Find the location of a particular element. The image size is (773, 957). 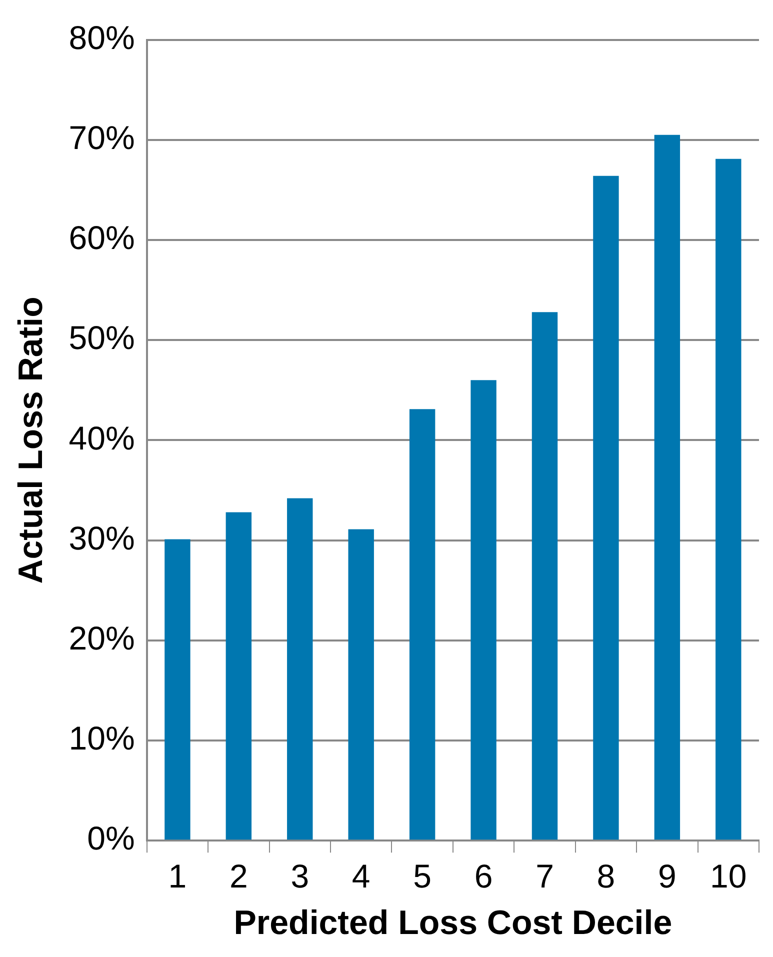

y-tick-label: 30% is located at coordinates (101, 537).